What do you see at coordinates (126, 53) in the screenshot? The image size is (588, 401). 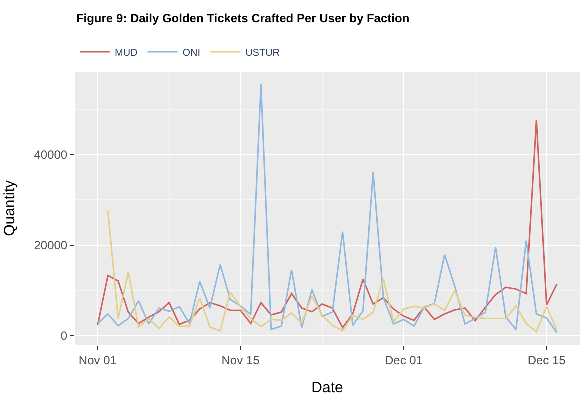 I see `legend-label: MUD` at bounding box center [126, 53].